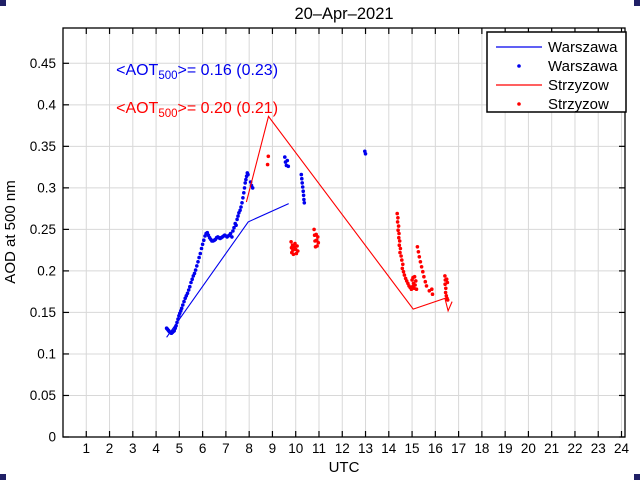 This screenshot has width=640, height=480. I want to click on legend-box, so click(556, 72).